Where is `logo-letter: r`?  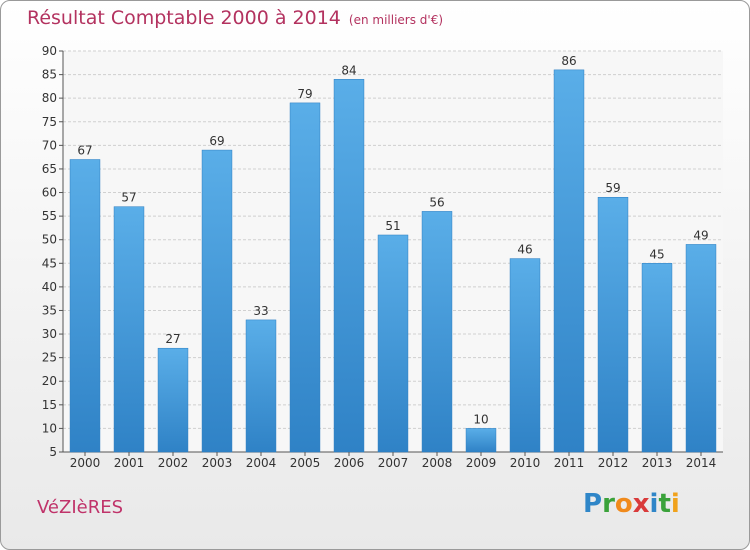 logo-letter: r is located at coordinates (608, 504).